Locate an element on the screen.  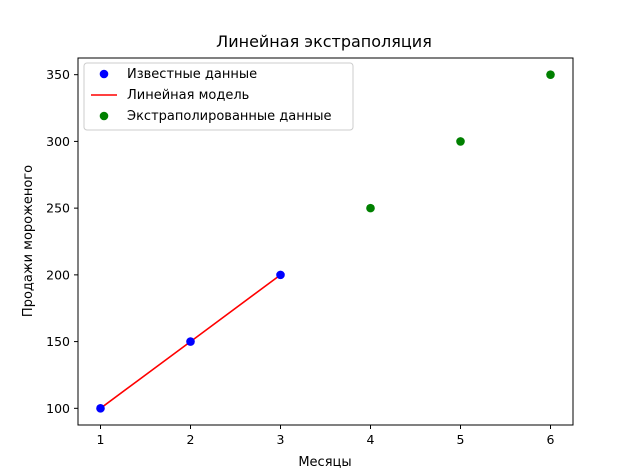
x-axis-label: Месяцы is located at coordinates (324, 462).